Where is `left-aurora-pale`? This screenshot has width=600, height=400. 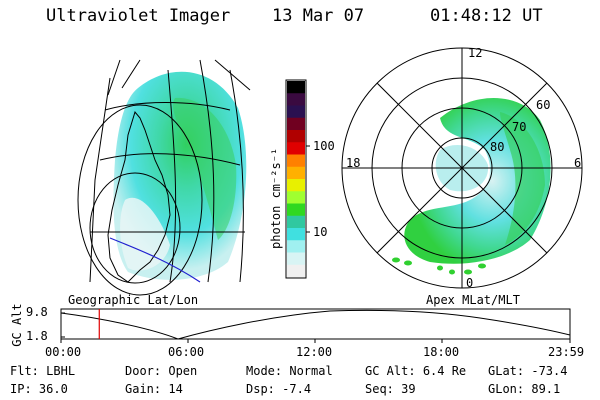 left-aurora-pale is located at coordinates (145, 234).